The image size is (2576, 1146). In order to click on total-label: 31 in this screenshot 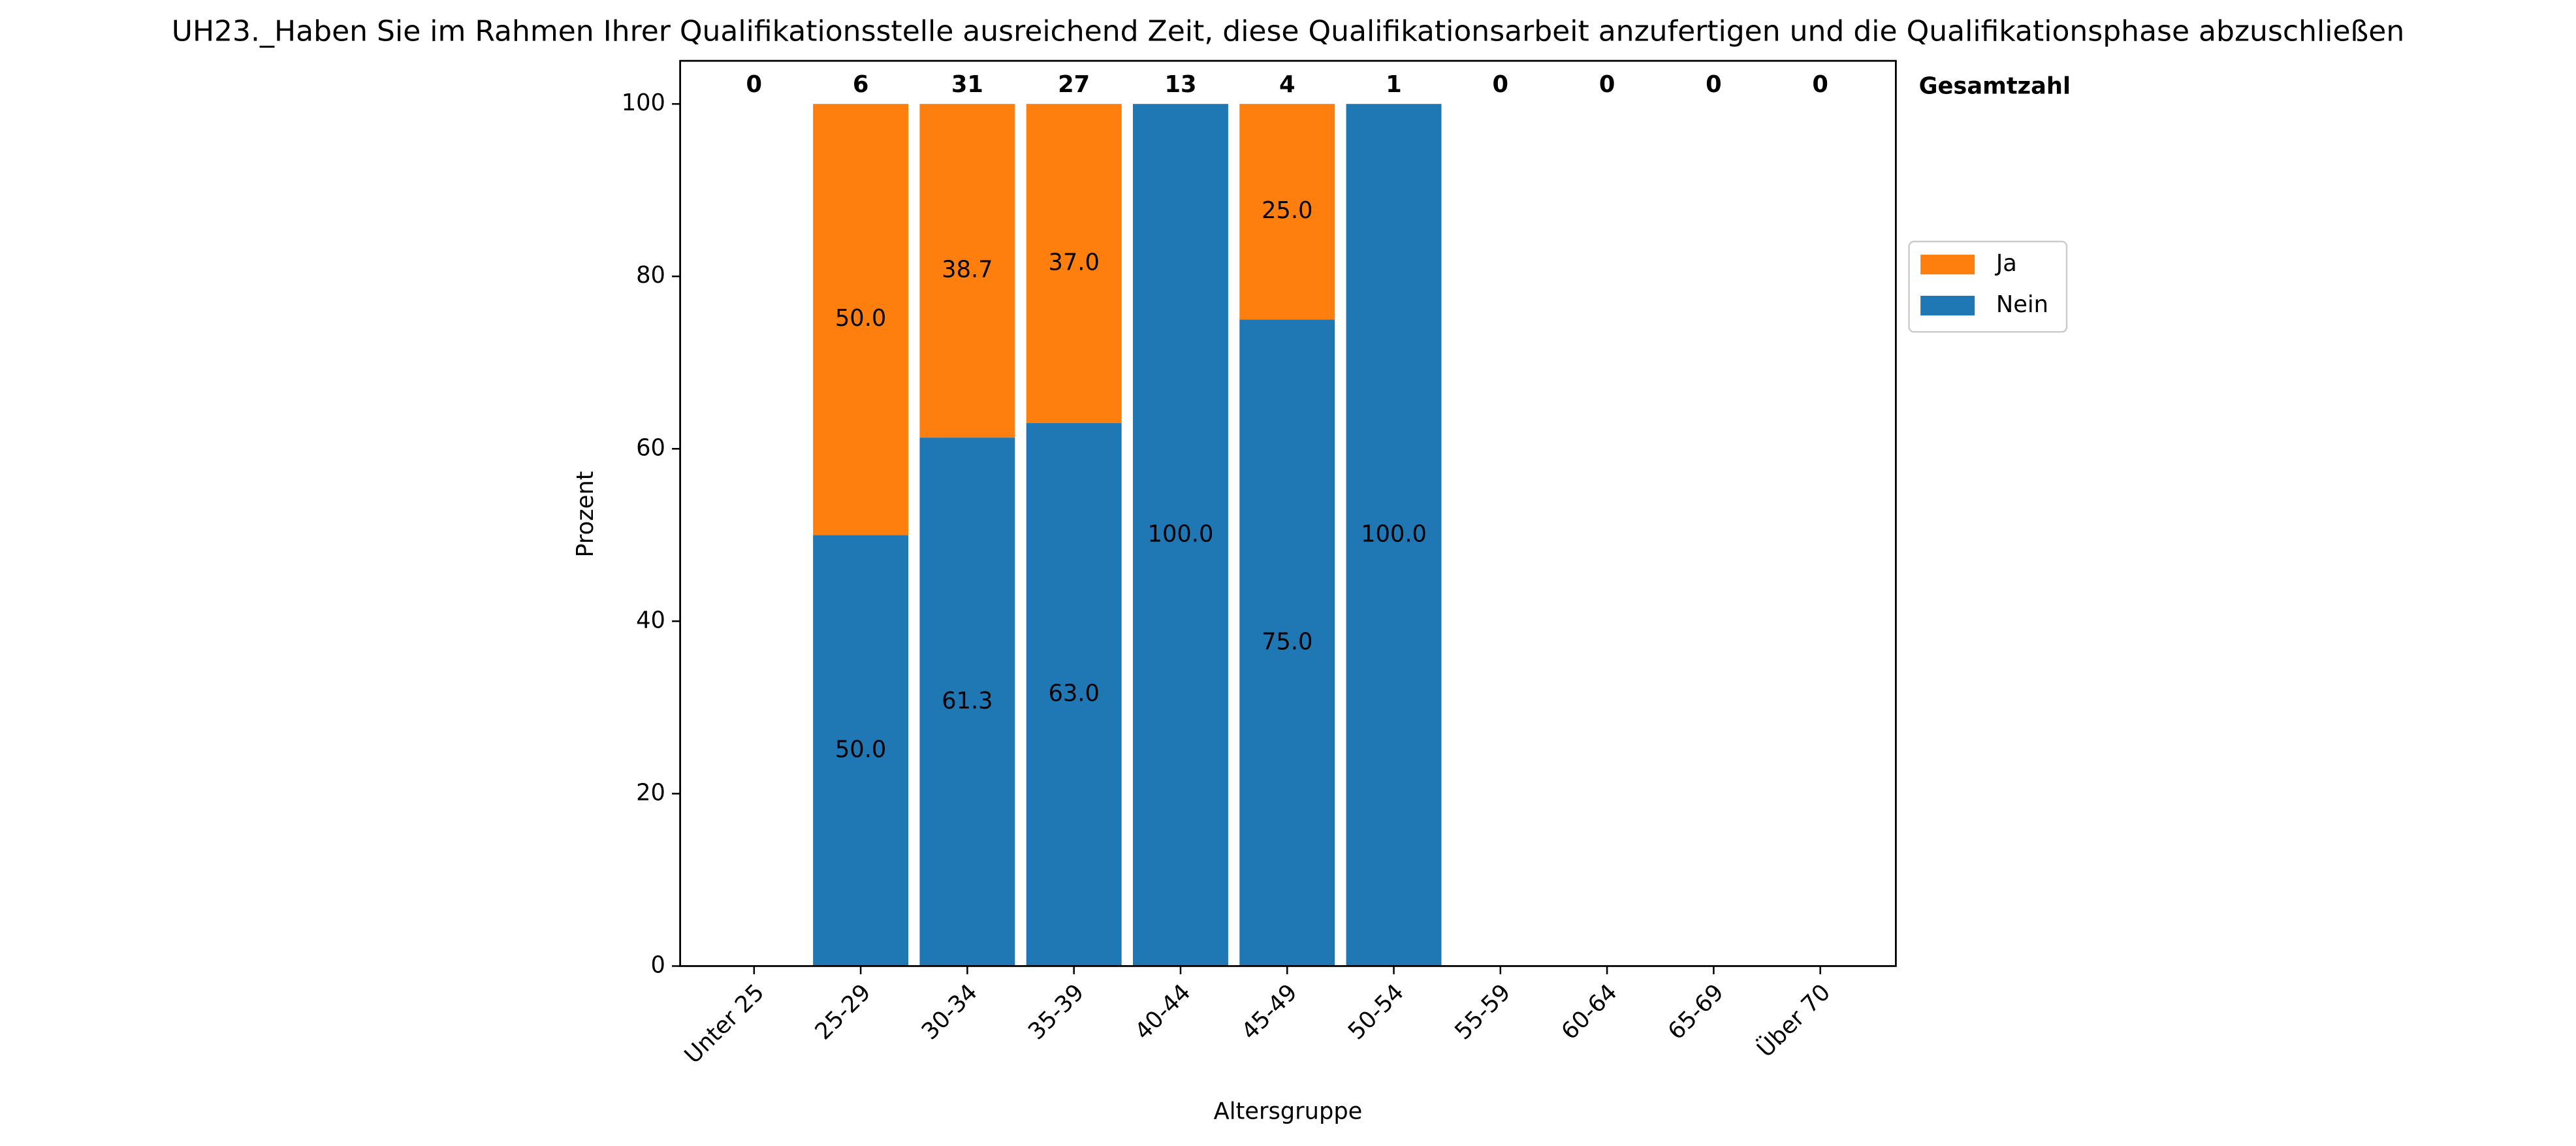, I will do `click(967, 84)`.